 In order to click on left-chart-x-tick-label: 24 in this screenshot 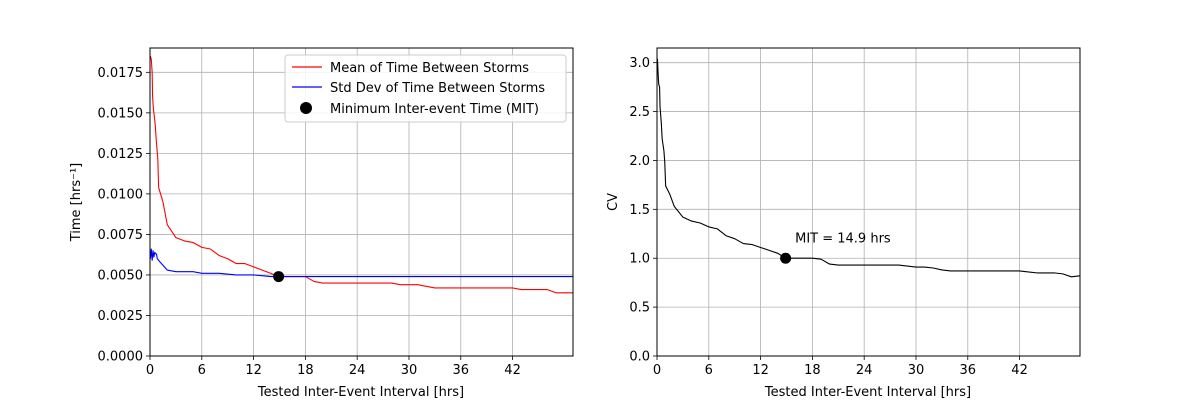, I will do `click(357, 370)`.